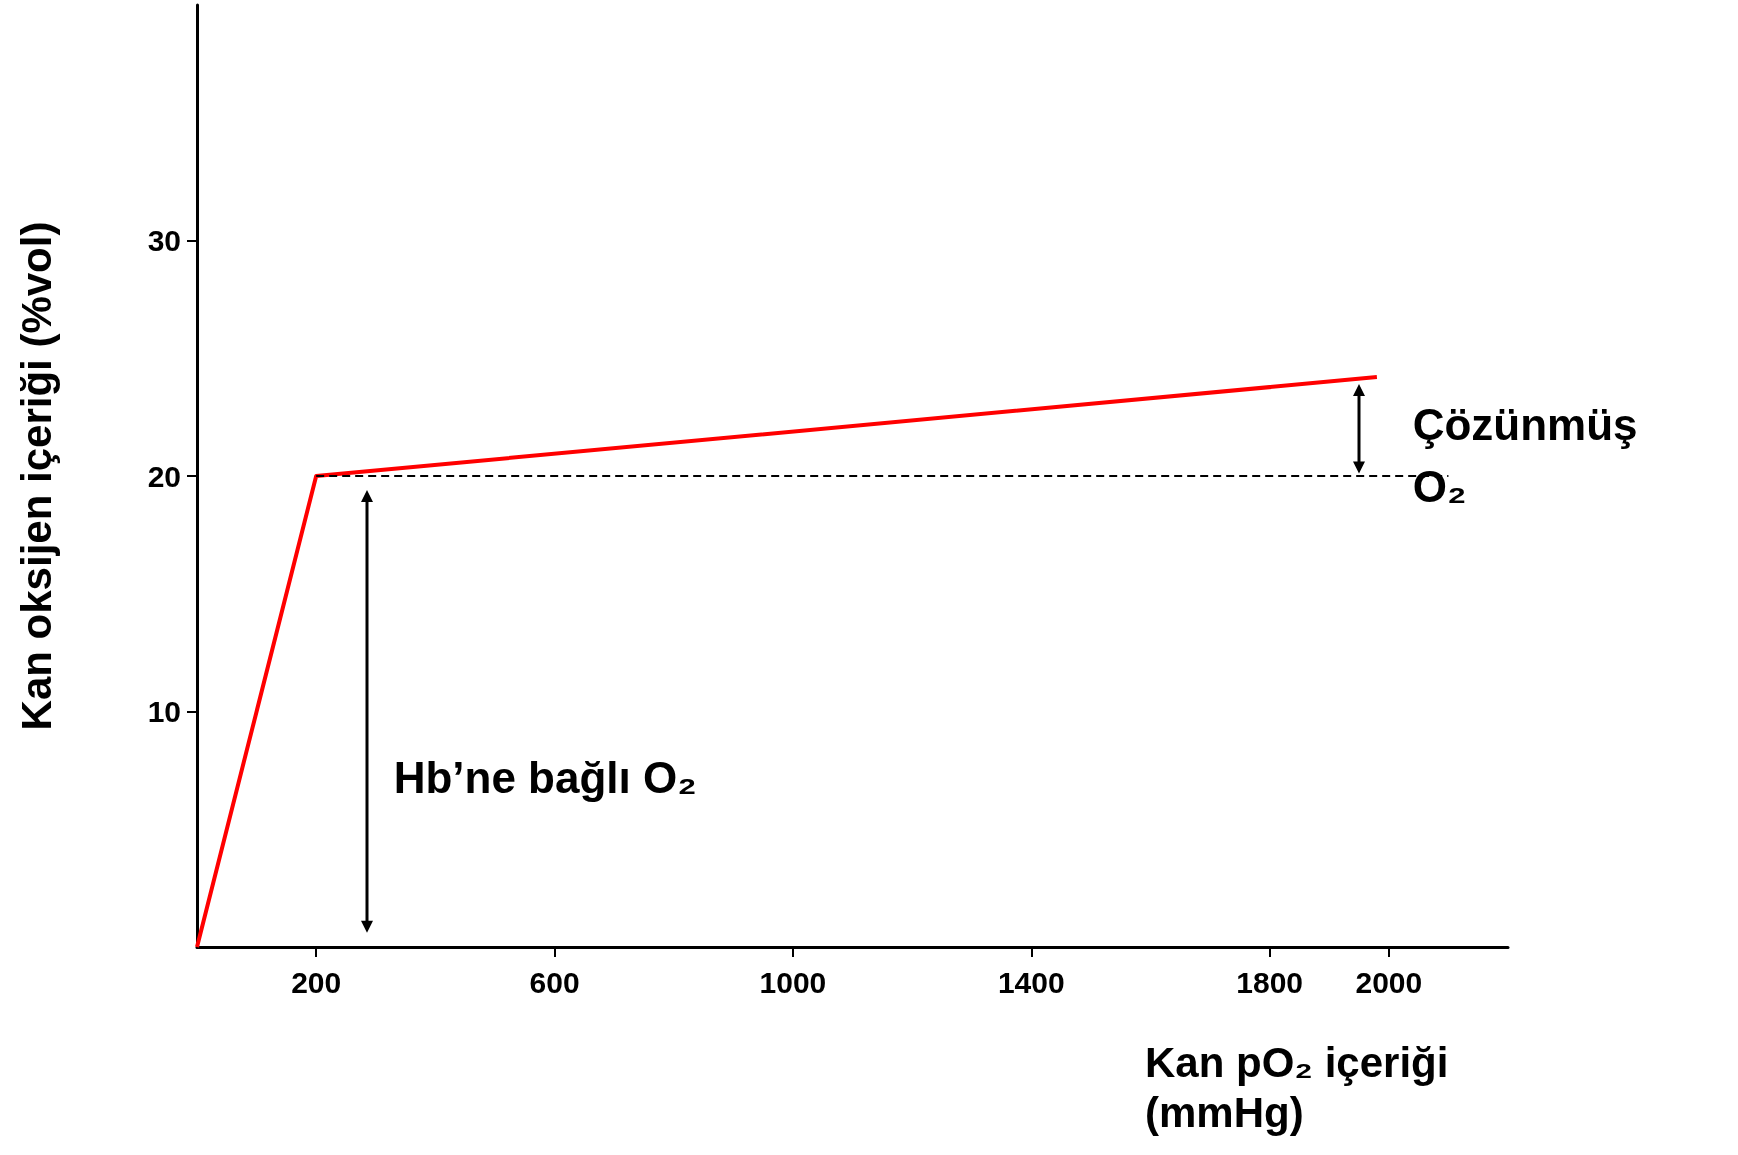 Image resolution: width=1738 pixels, height=1155 pixels. Describe the element at coordinates (1525, 456) in the screenshot. I see `annotation: Çözünmüş O₂` at that location.